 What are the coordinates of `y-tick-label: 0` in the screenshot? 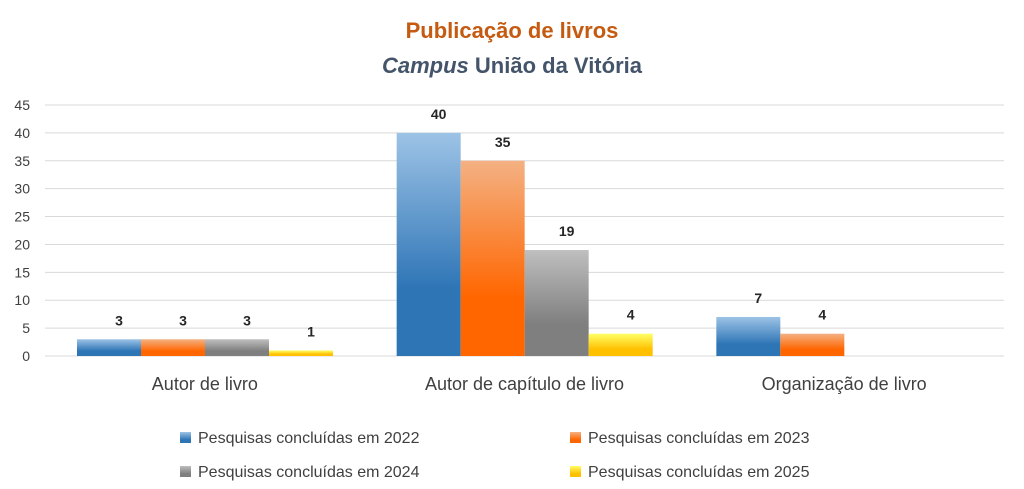 It's located at (26, 356).